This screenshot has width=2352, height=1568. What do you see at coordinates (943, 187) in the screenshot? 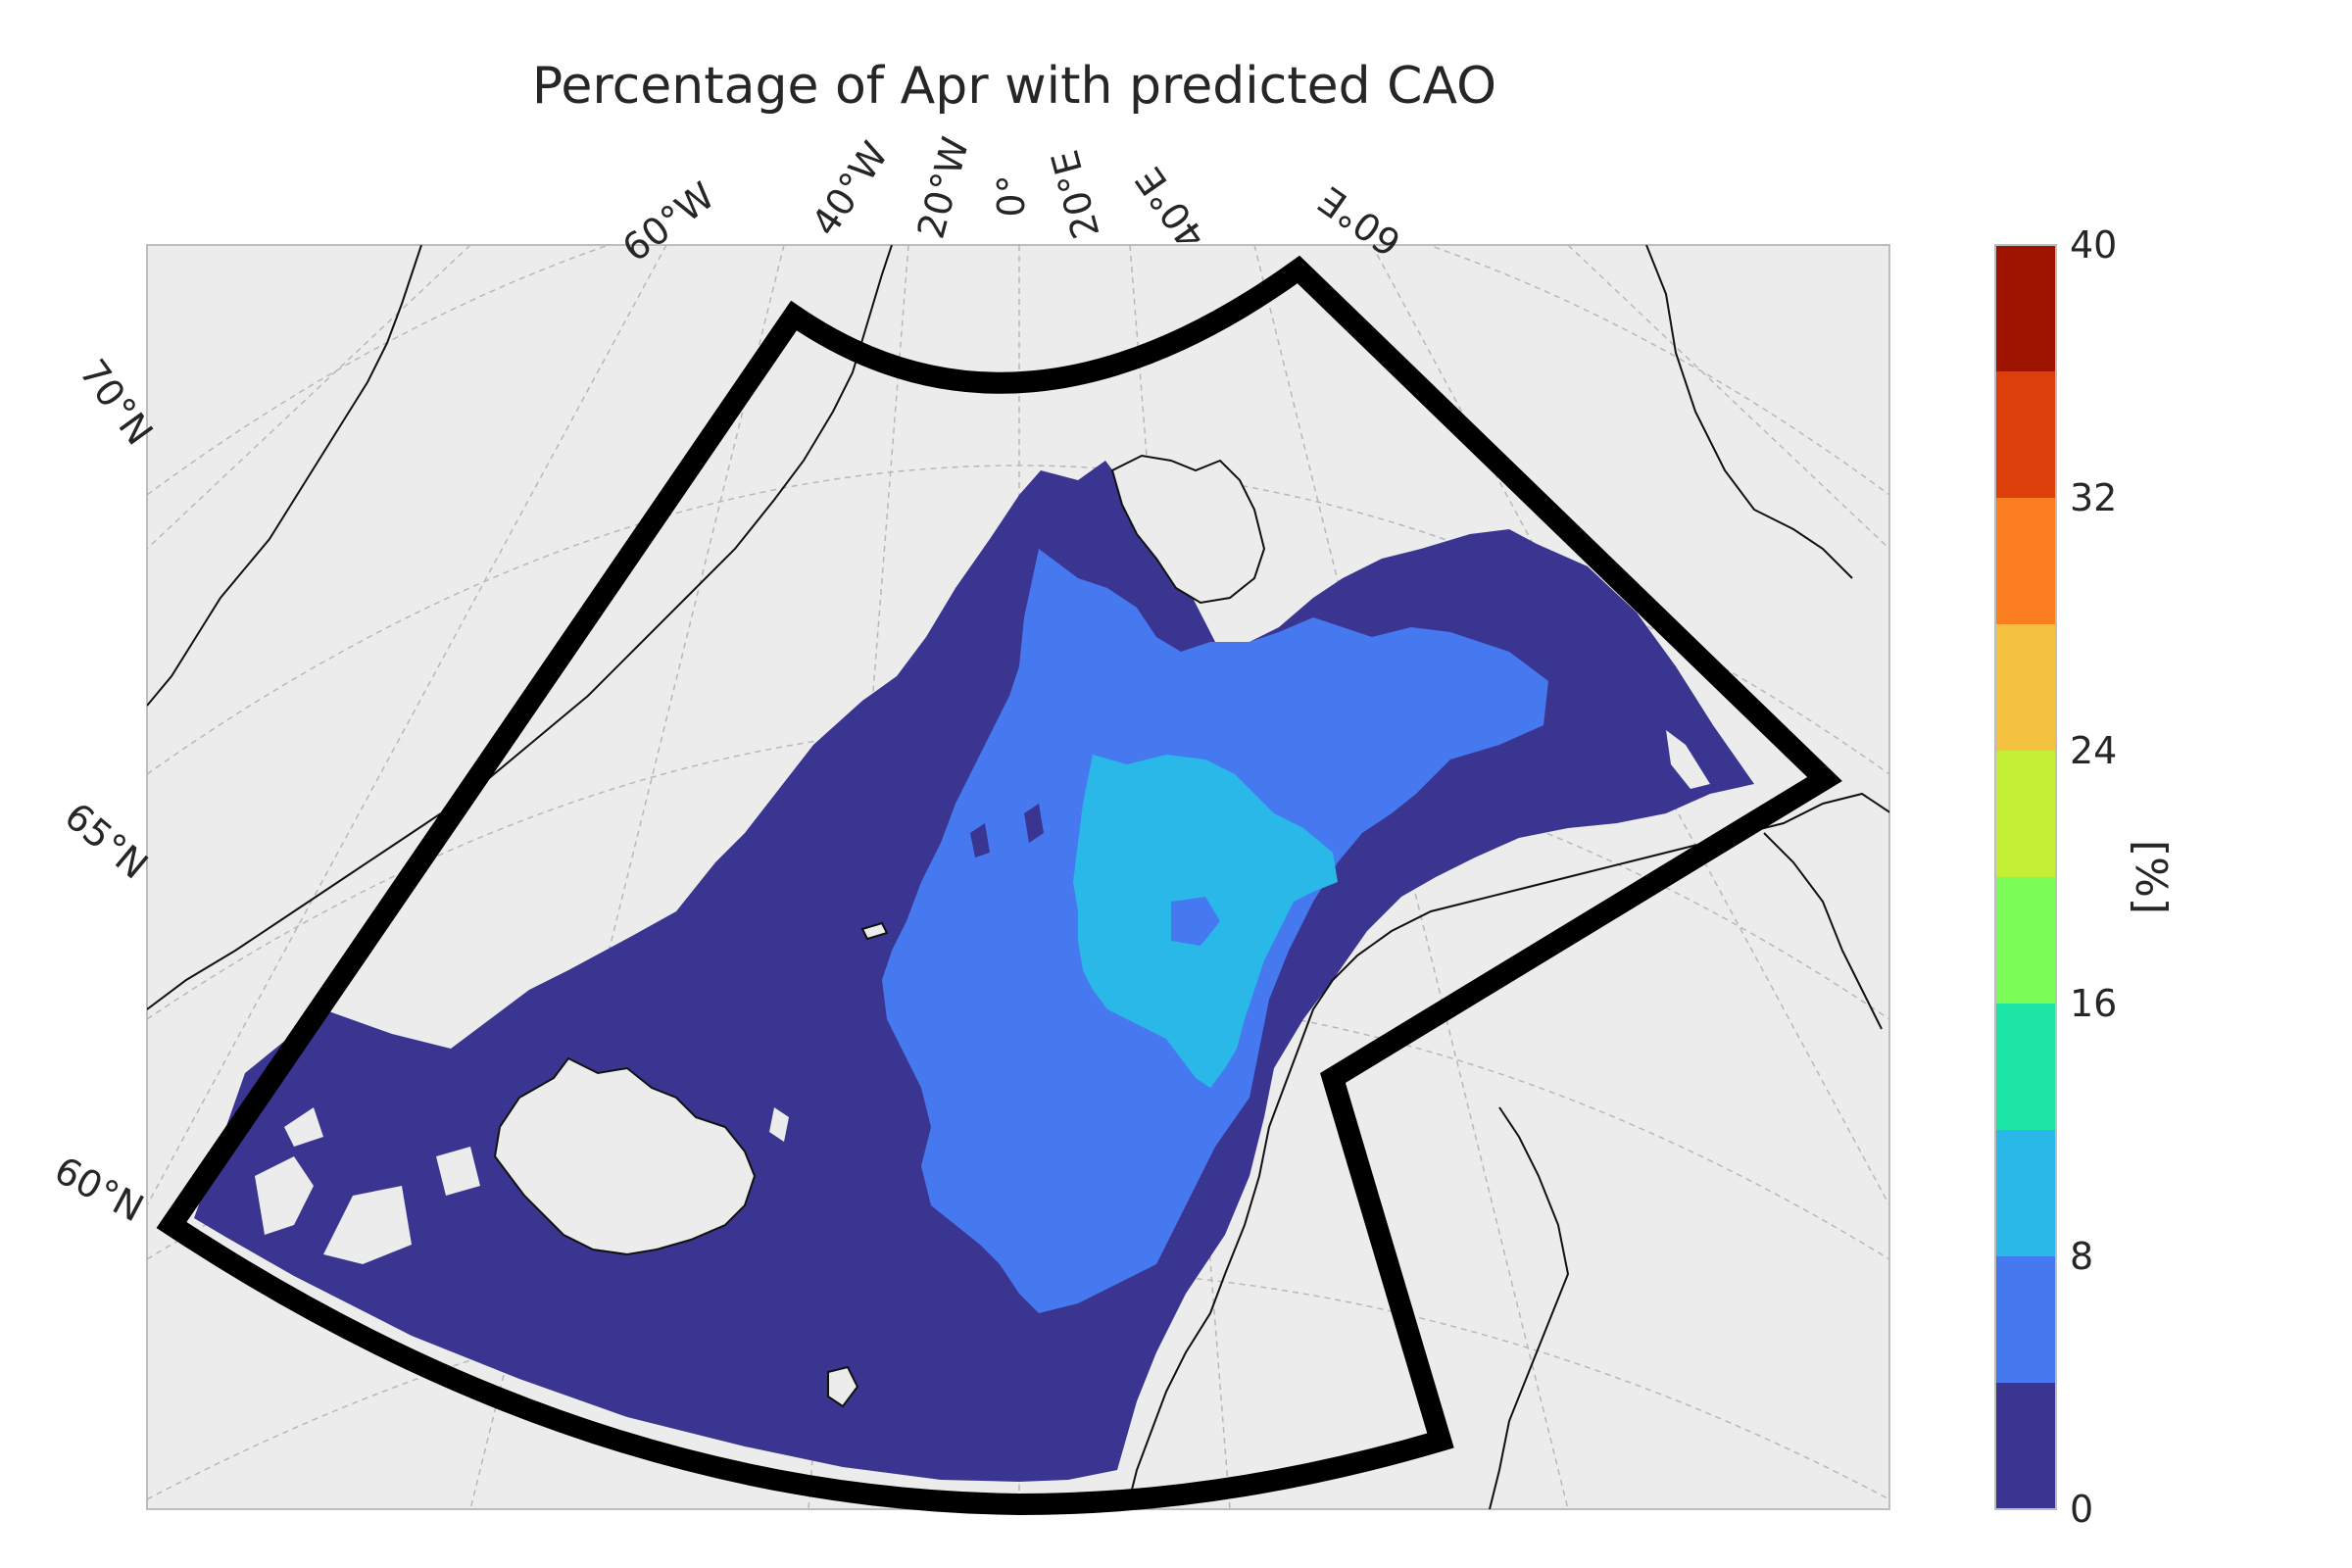
I see `lon-label-20w: 20°W` at bounding box center [943, 187].